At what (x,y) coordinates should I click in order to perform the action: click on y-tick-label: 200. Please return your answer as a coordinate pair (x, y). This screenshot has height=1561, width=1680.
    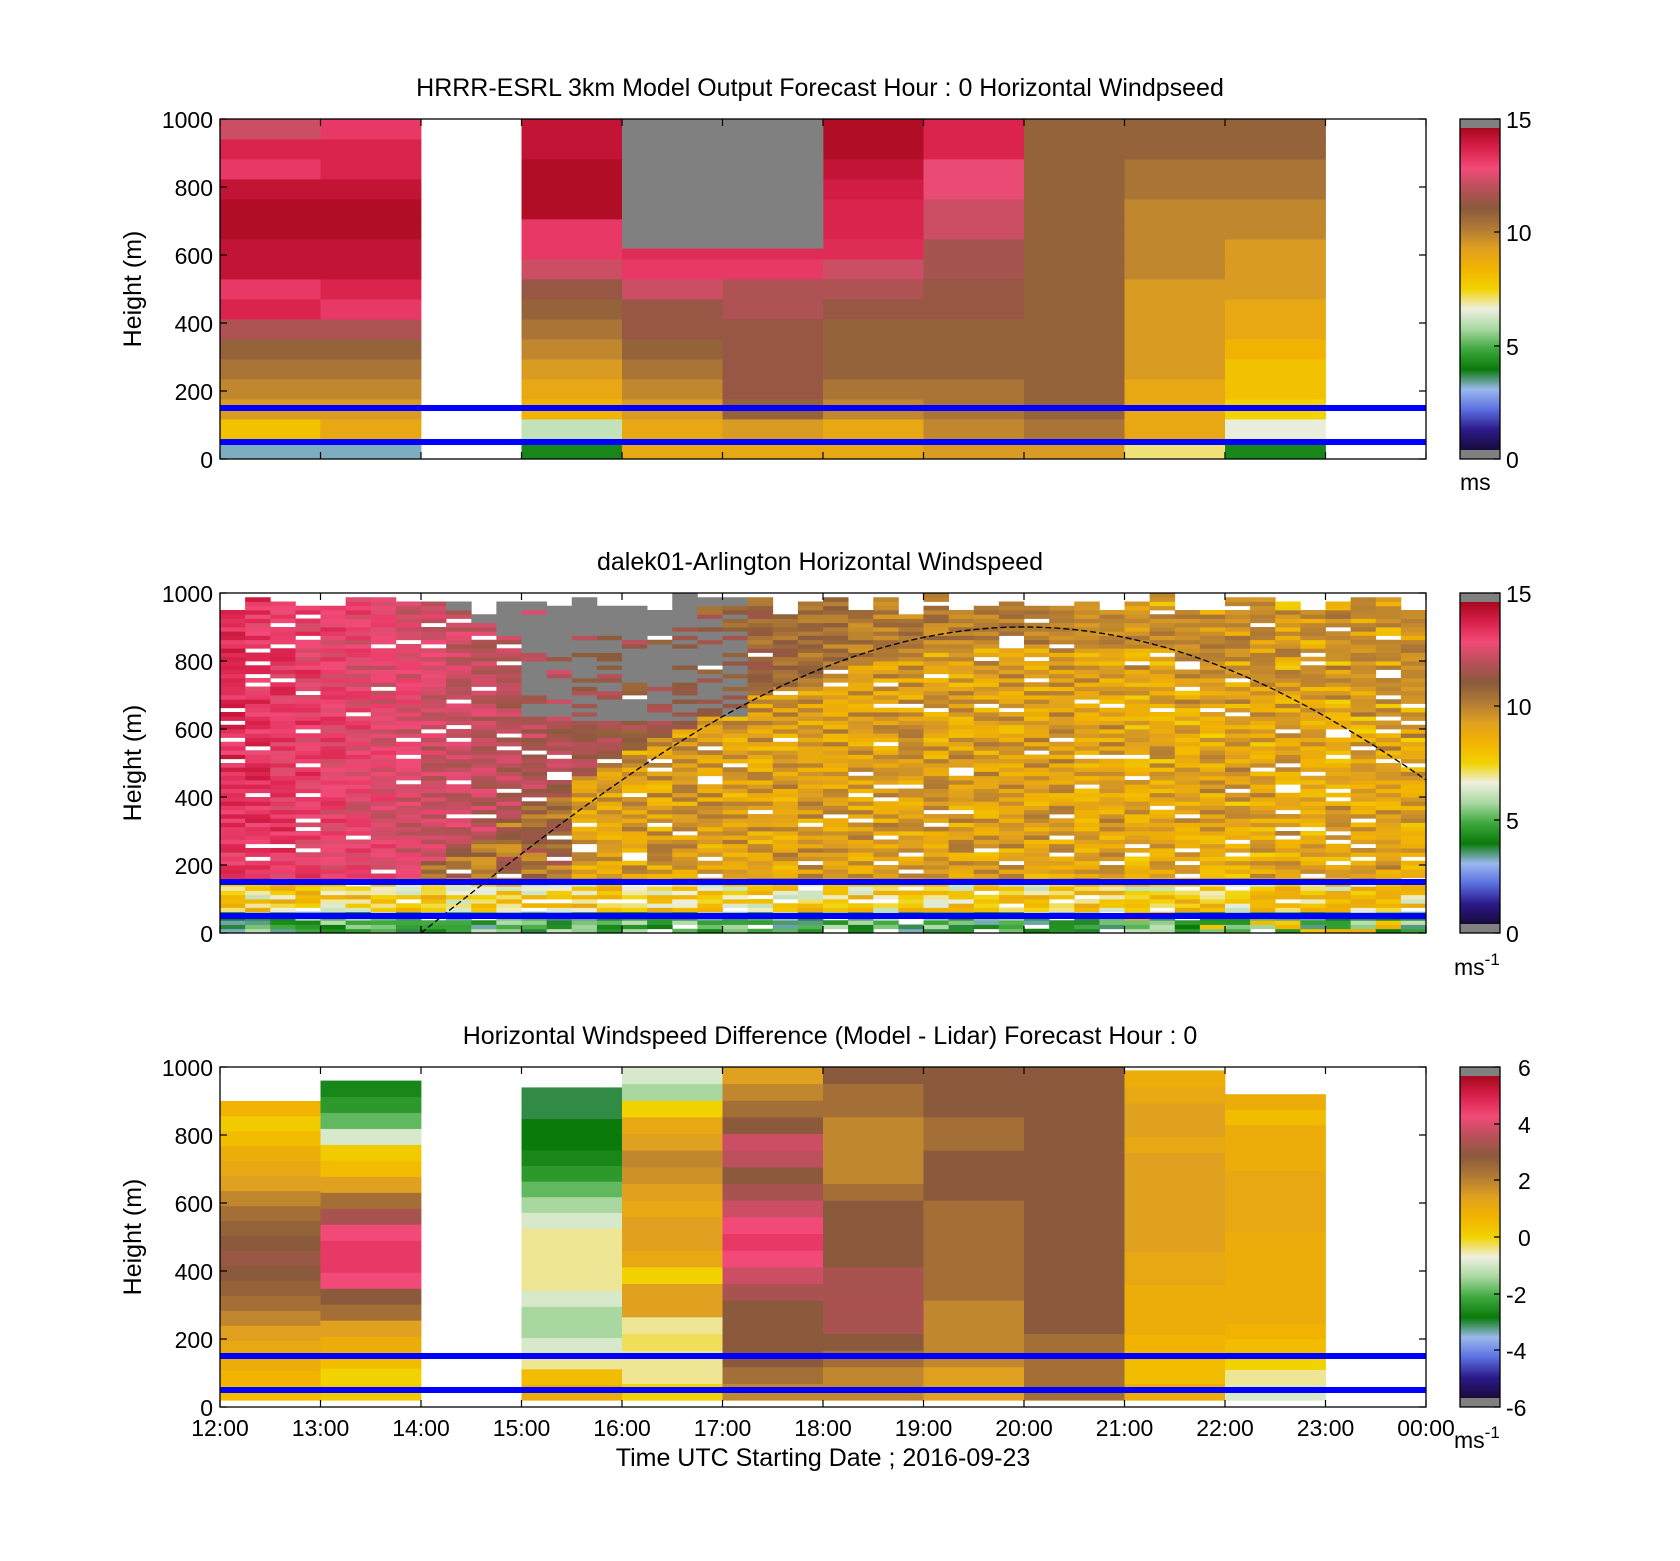
    Looking at the image, I should click on (194, 1340).